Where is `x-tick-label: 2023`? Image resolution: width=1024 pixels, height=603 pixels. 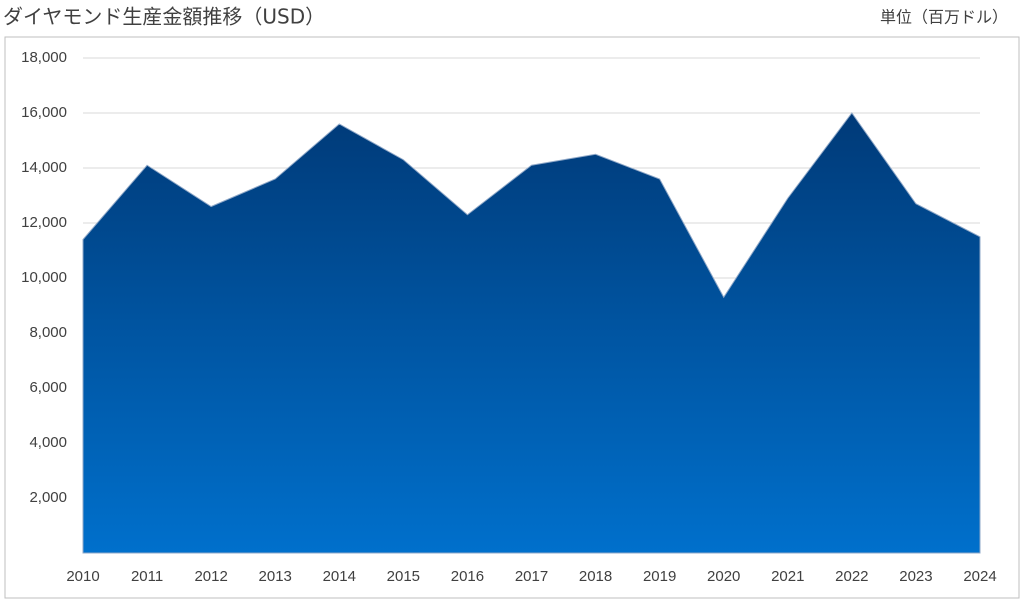 x-tick-label: 2023 is located at coordinates (915, 576).